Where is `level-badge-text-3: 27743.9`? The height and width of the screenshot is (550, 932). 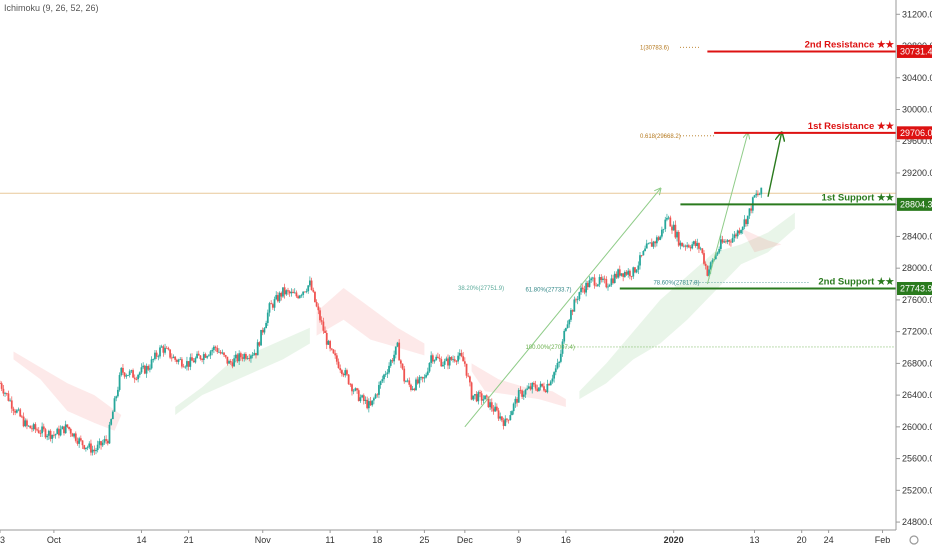
level-badge-text-3: 27743.9 is located at coordinates (916, 288).